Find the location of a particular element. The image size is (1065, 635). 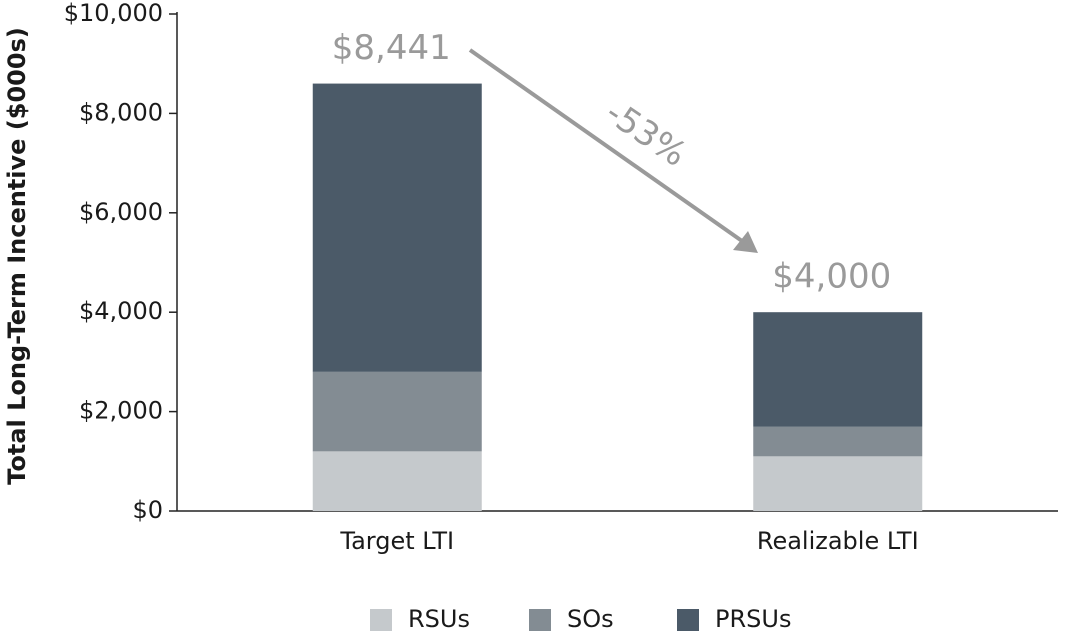

total-label: $4,000 is located at coordinates (831, 277).